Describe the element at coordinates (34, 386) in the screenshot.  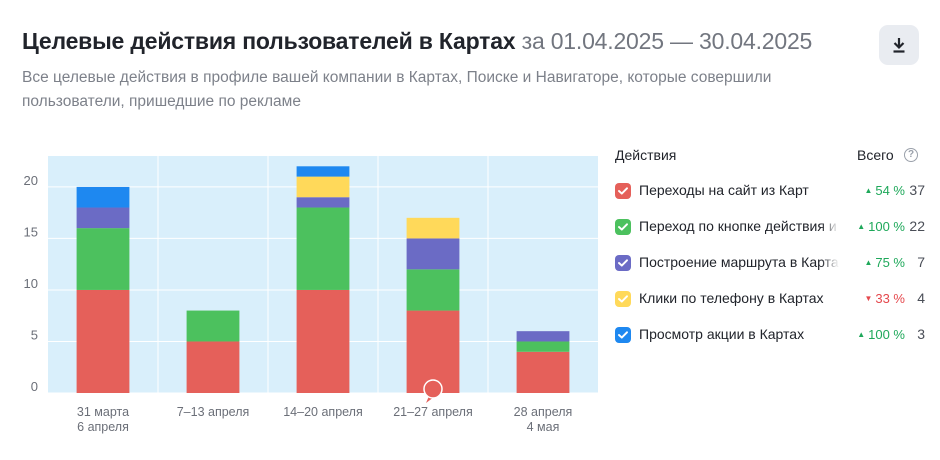
I see `y-tick-label: 0` at that location.